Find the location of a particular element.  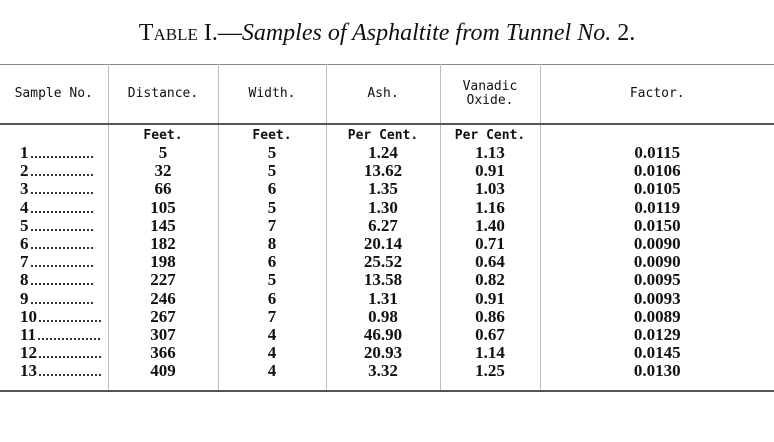

value-cell: 5 is located at coordinates (272, 280).